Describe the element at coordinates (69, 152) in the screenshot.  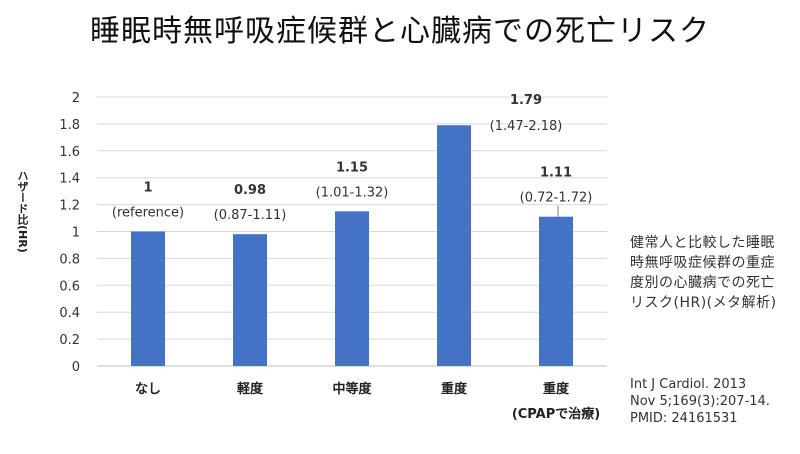
I see `y-tick-label: 1.6` at that location.